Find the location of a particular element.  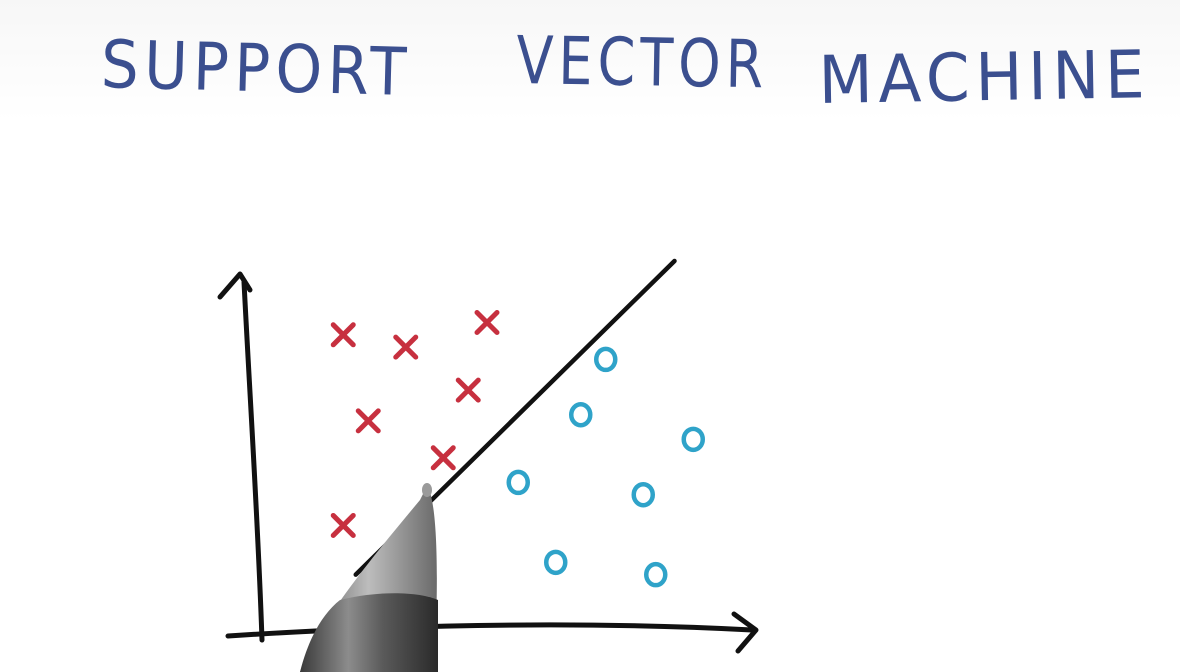

class-x-points is located at coordinates (415, 424).